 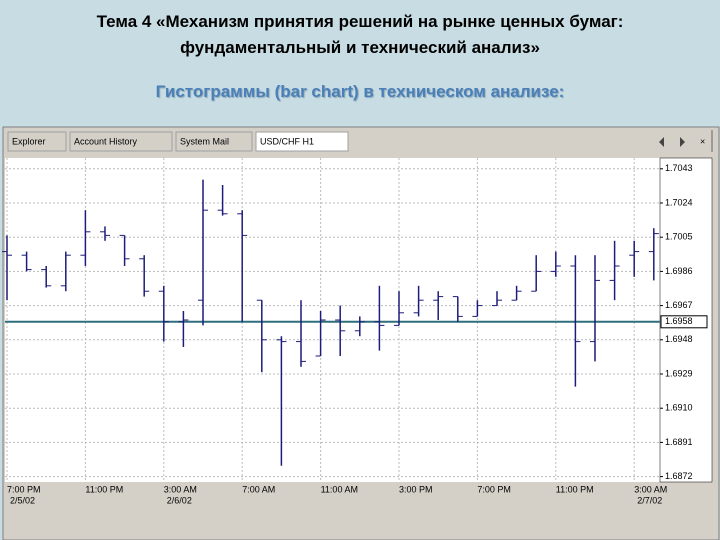 What do you see at coordinates (204, 141) in the screenshot?
I see `tab-label: System Mail` at bounding box center [204, 141].